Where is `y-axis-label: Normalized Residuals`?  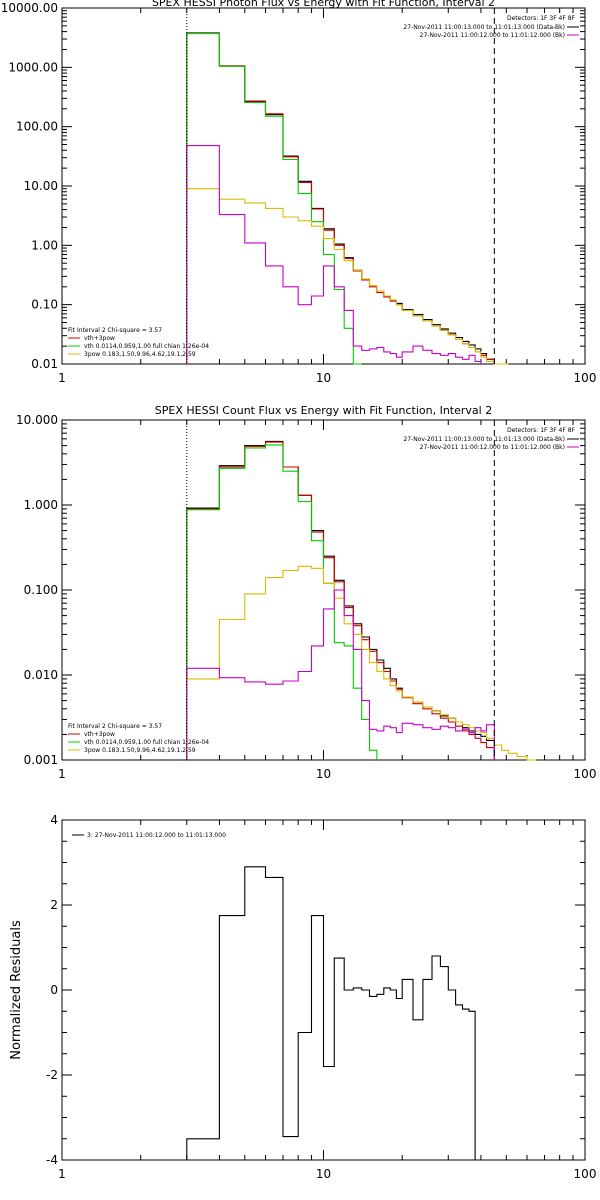
y-axis-label: Normalized Residuals is located at coordinates (16, 990).